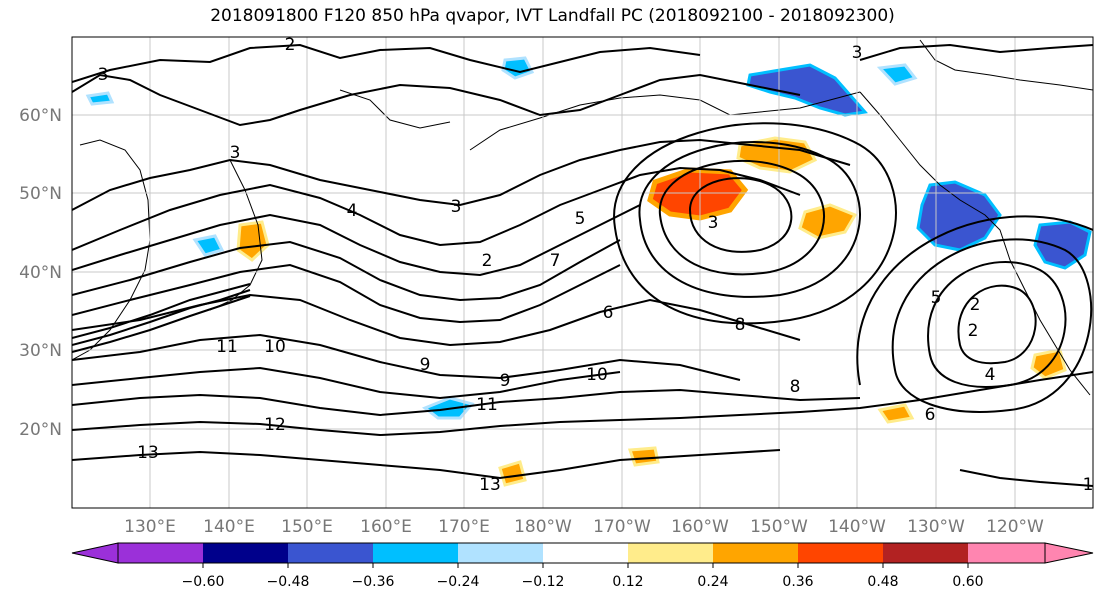 This screenshot has height=601, width=1105. What do you see at coordinates (976, 52) in the screenshot?
I see `contour-2-east` at bounding box center [976, 52].